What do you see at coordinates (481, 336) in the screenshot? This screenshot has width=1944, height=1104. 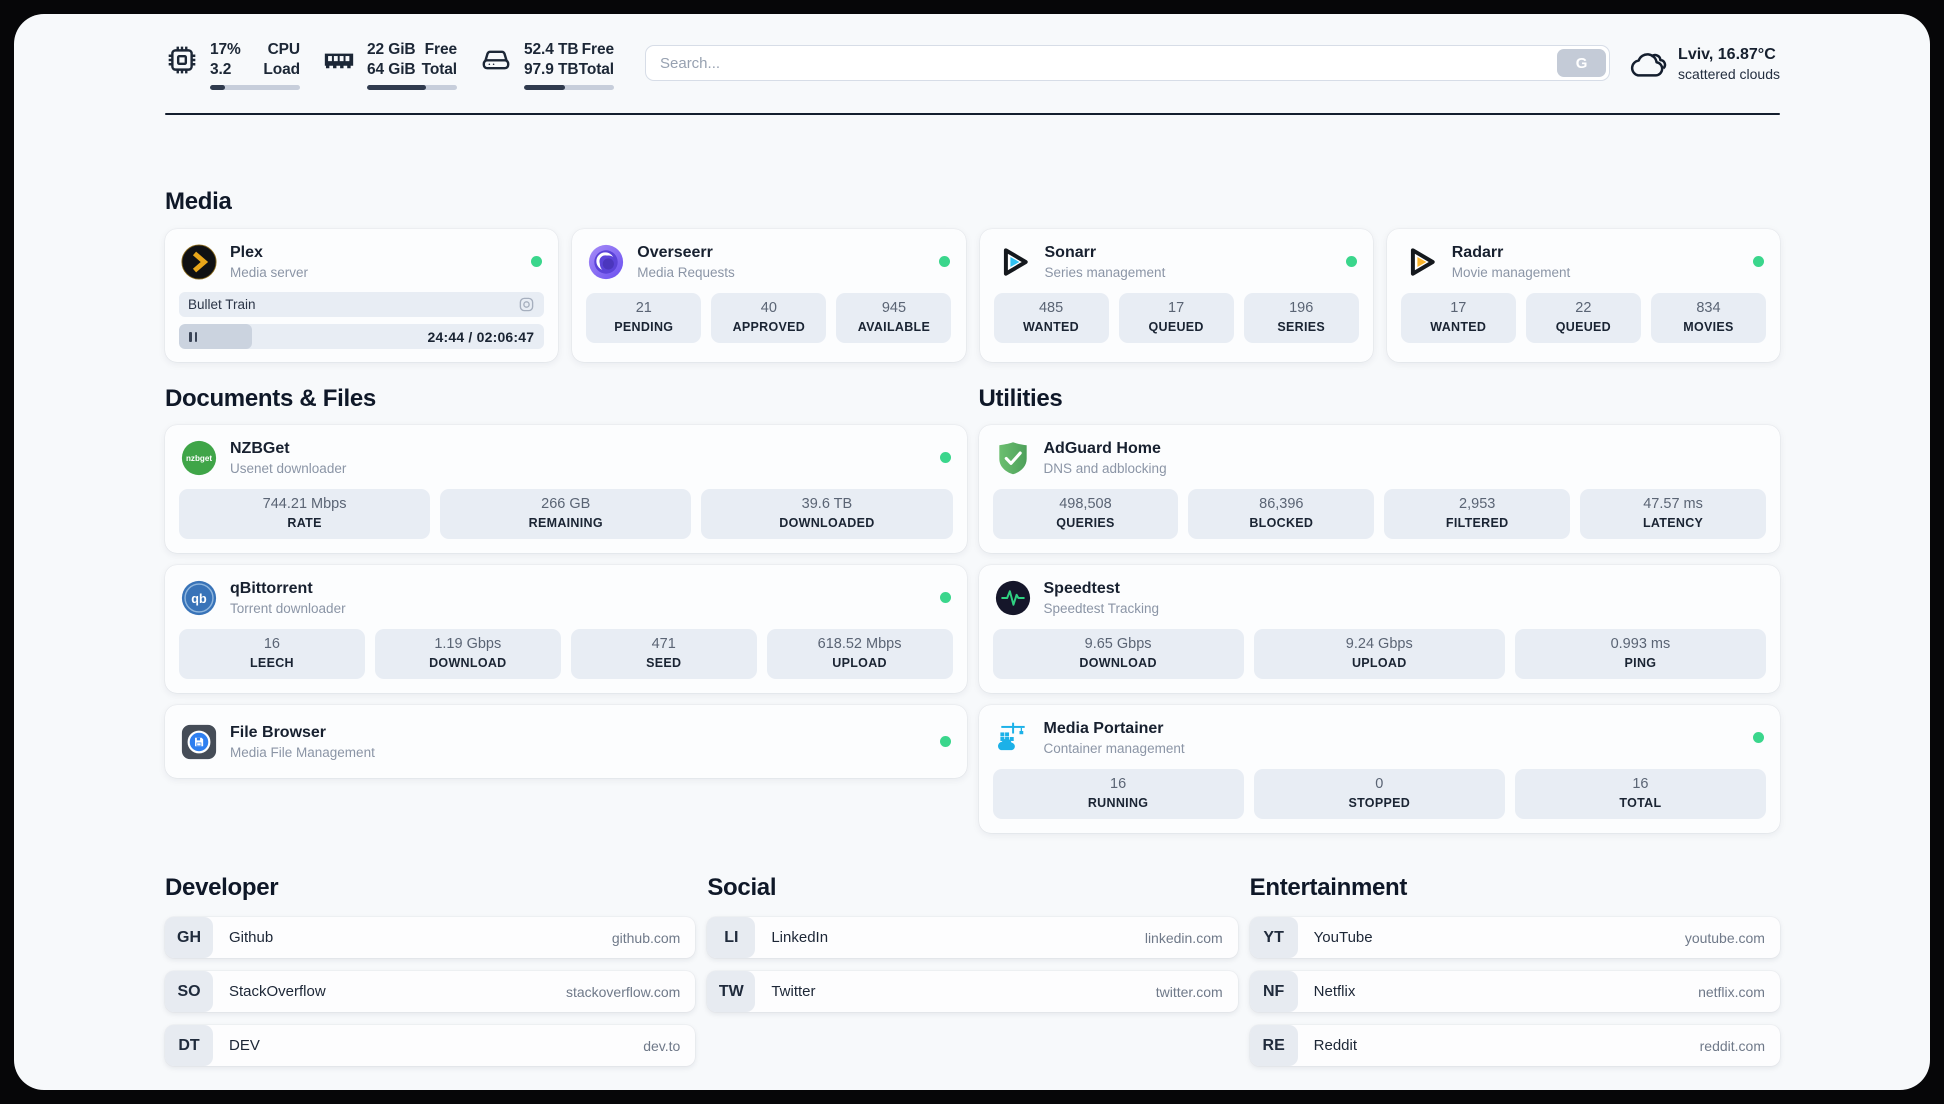 I see `playback-time: 24:44 / 02:06:47` at bounding box center [481, 336].